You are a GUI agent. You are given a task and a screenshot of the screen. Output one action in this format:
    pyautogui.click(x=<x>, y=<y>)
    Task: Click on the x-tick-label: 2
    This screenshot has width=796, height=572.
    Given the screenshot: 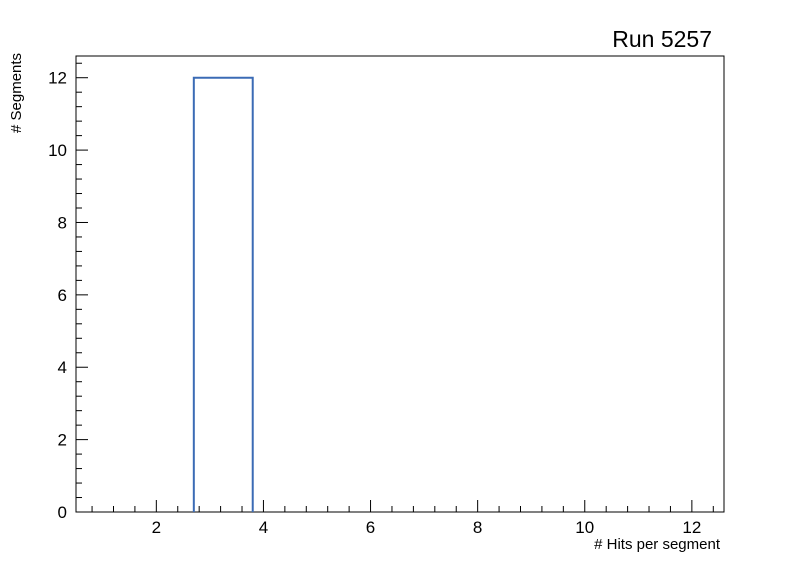 What is the action you would take?
    pyautogui.click(x=156, y=527)
    